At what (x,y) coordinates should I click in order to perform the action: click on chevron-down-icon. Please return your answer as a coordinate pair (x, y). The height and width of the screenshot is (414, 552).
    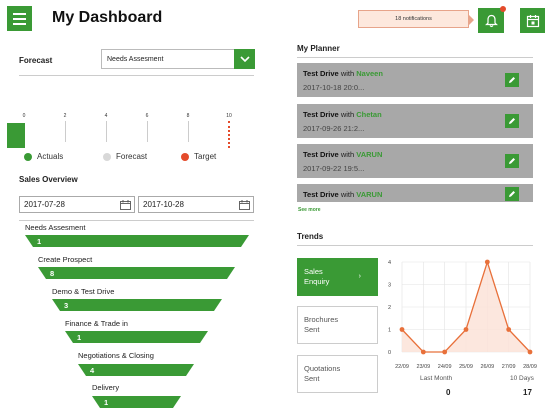
    Looking at the image, I should click on (244, 58).